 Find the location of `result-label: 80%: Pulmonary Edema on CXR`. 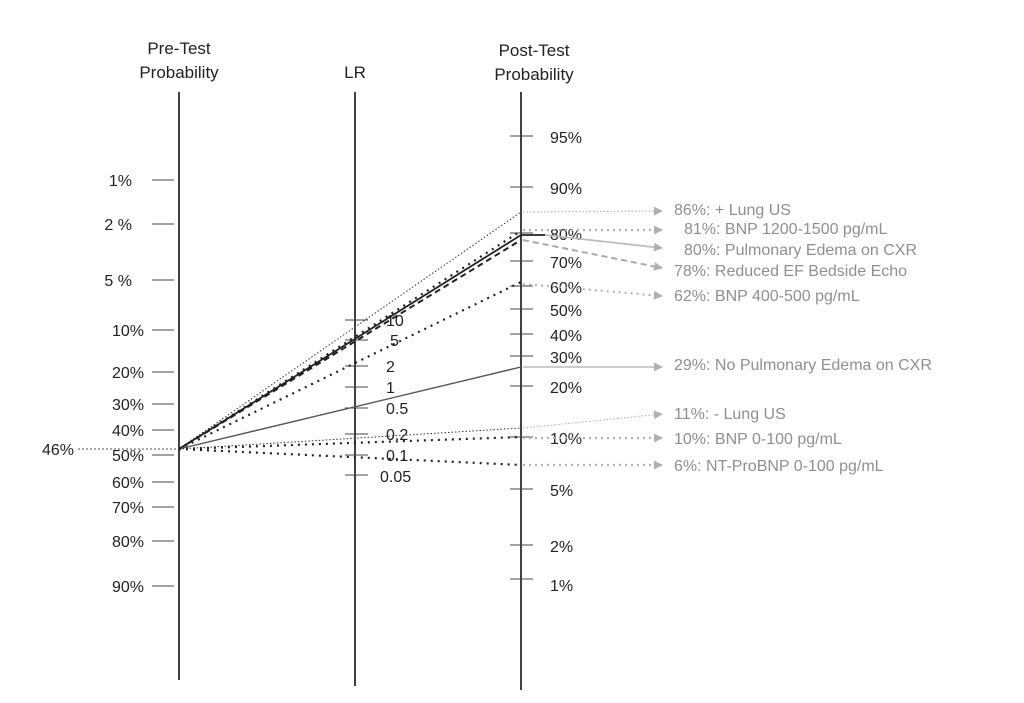

result-label: 80%: Pulmonary Edema on CXR is located at coordinates (800, 250).